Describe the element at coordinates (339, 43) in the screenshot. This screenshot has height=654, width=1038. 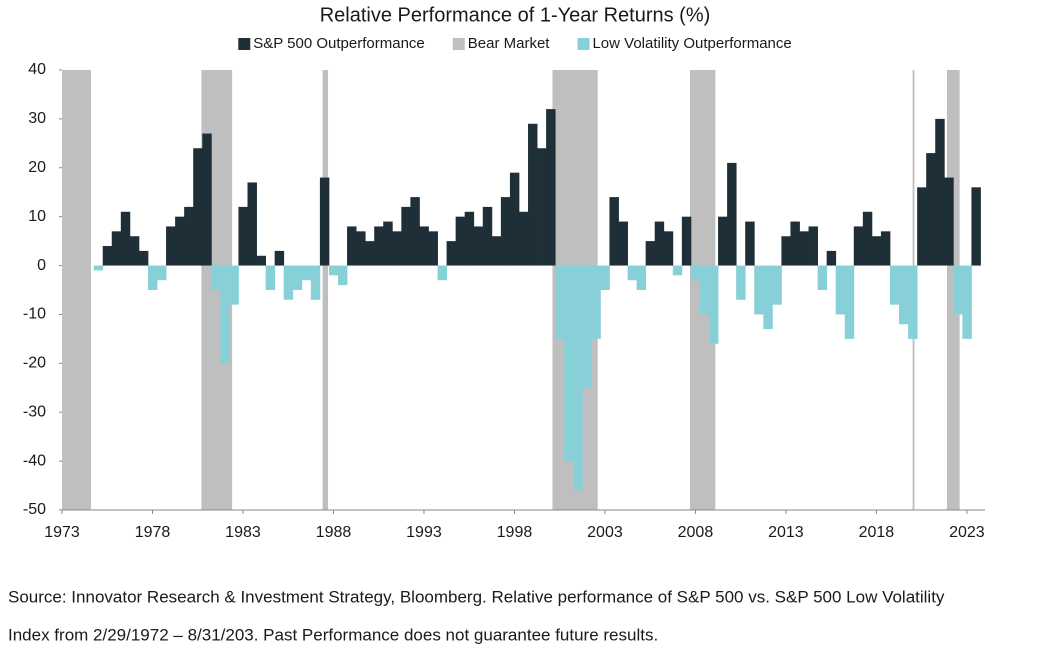
I see `legend-label: S&P 500 Outperformance` at that location.